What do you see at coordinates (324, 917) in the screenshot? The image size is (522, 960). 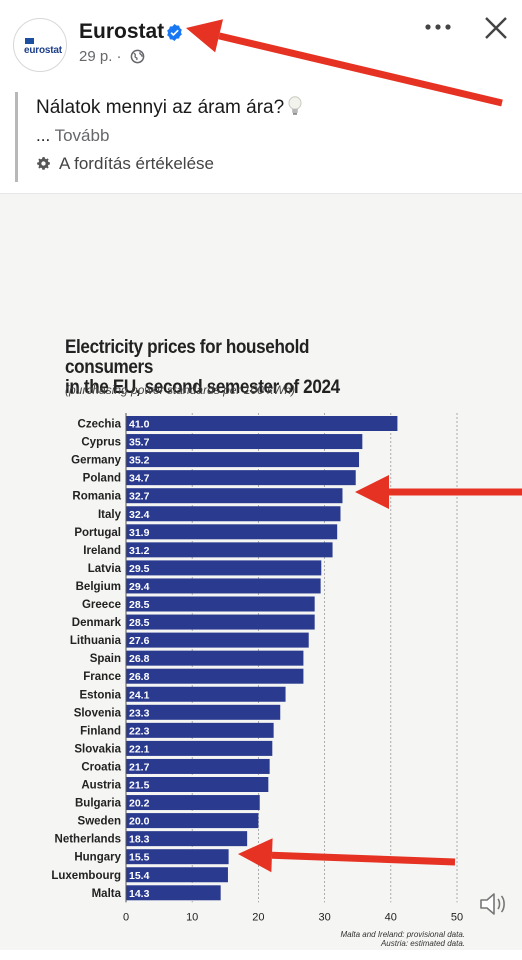 I see `x-tick-label: 30` at bounding box center [324, 917].